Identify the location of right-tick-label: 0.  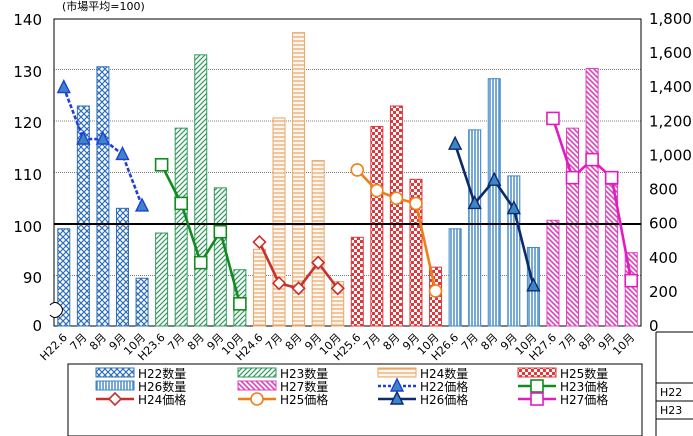
(654, 326).